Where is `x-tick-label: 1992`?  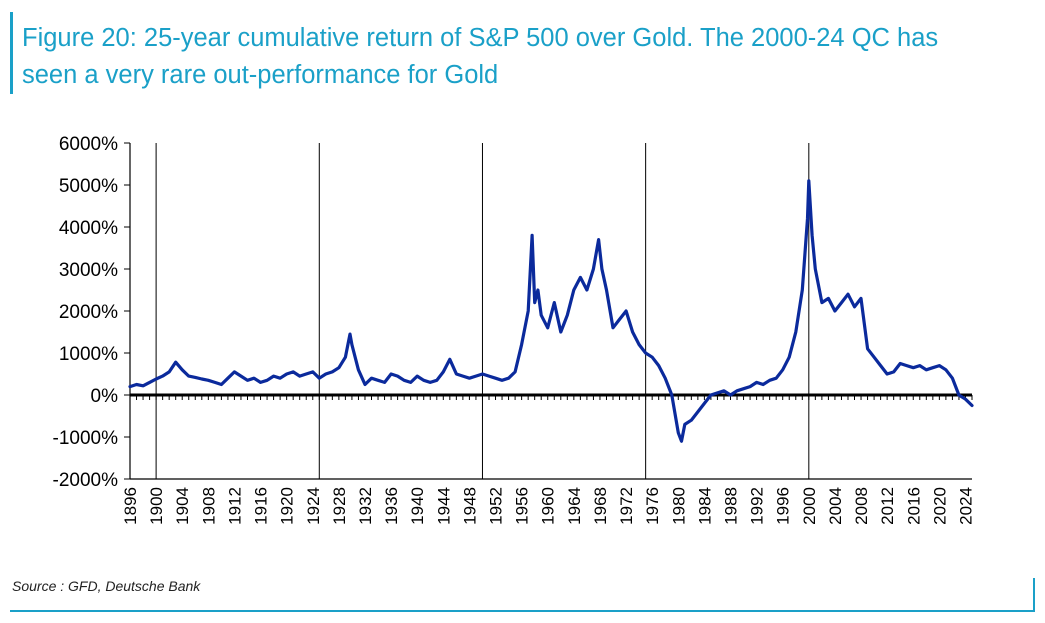 x-tick-label: 1992 is located at coordinates (757, 506).